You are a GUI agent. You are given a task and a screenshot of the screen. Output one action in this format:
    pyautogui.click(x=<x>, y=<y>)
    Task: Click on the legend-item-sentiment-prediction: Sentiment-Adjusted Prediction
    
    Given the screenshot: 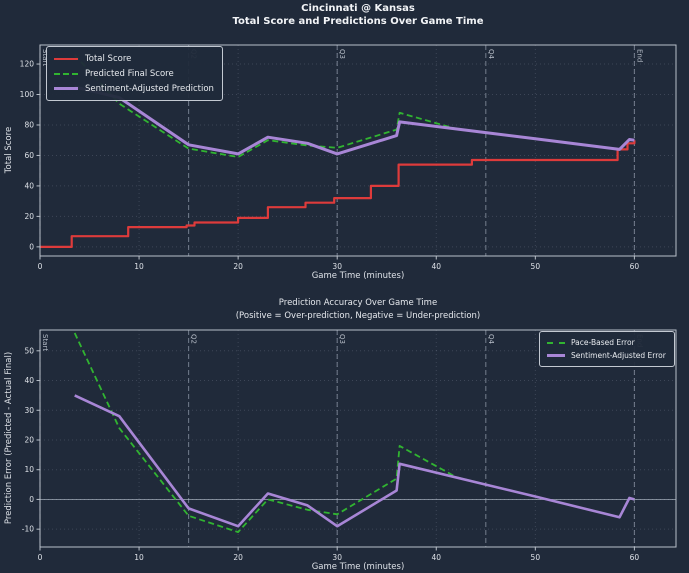 What is the action you would take?
    pyautogui.click(x=134, y=88)
    